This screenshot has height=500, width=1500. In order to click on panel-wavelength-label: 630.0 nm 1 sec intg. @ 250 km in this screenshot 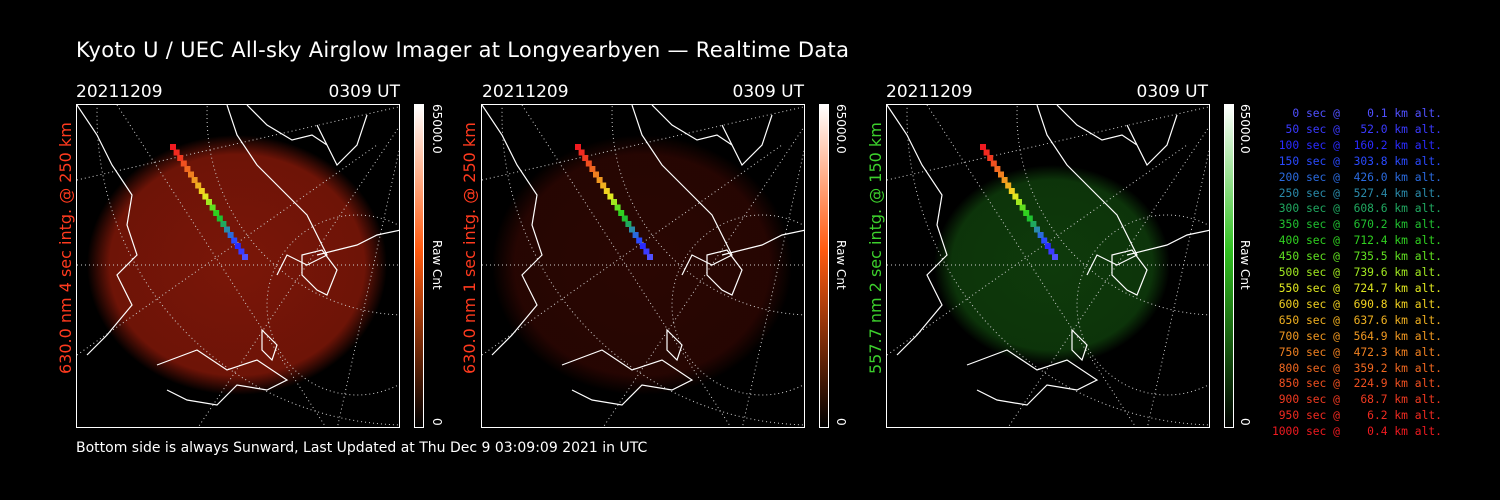, I will do `click(469, 248)`.